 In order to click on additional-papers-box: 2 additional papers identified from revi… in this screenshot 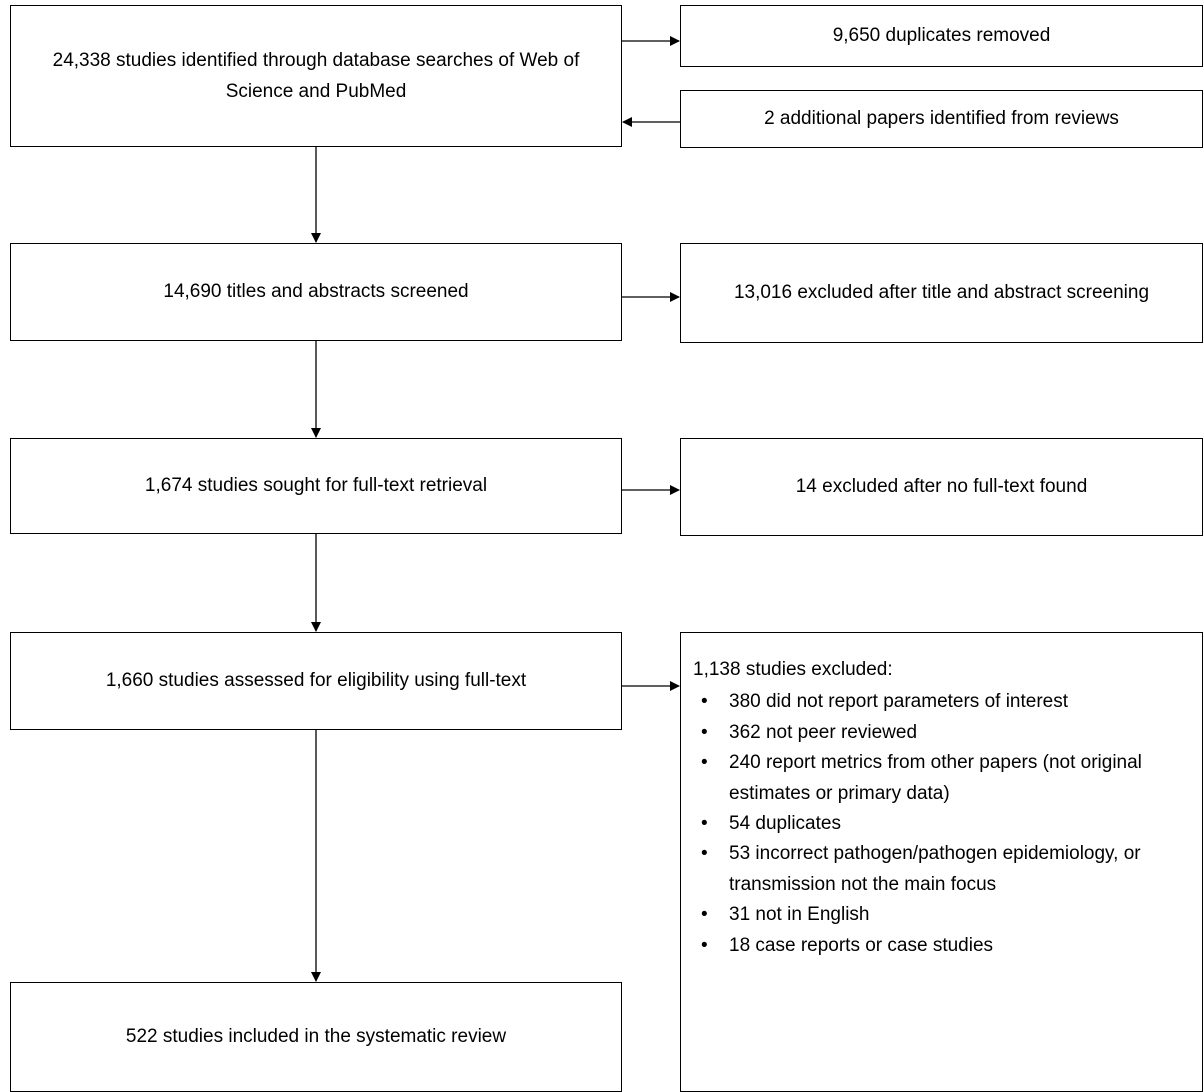, I will do `click(941, 119)`.